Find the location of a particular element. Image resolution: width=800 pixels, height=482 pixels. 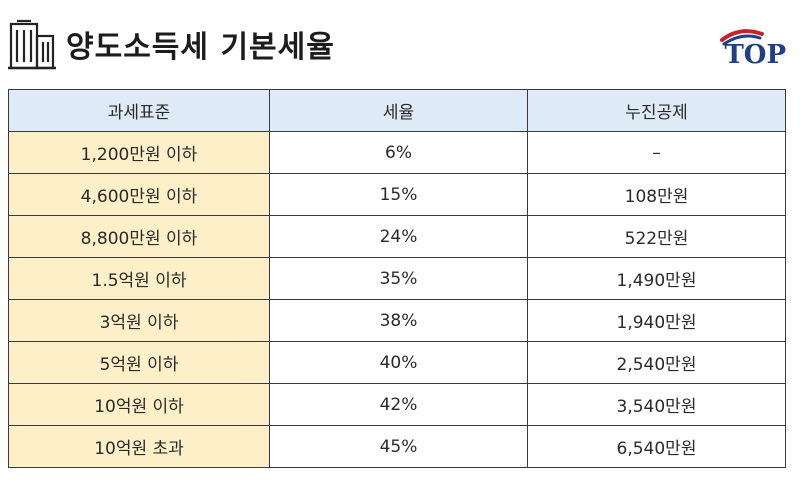

tax-rate-cell: 40% is located at coordinates (398, 362).